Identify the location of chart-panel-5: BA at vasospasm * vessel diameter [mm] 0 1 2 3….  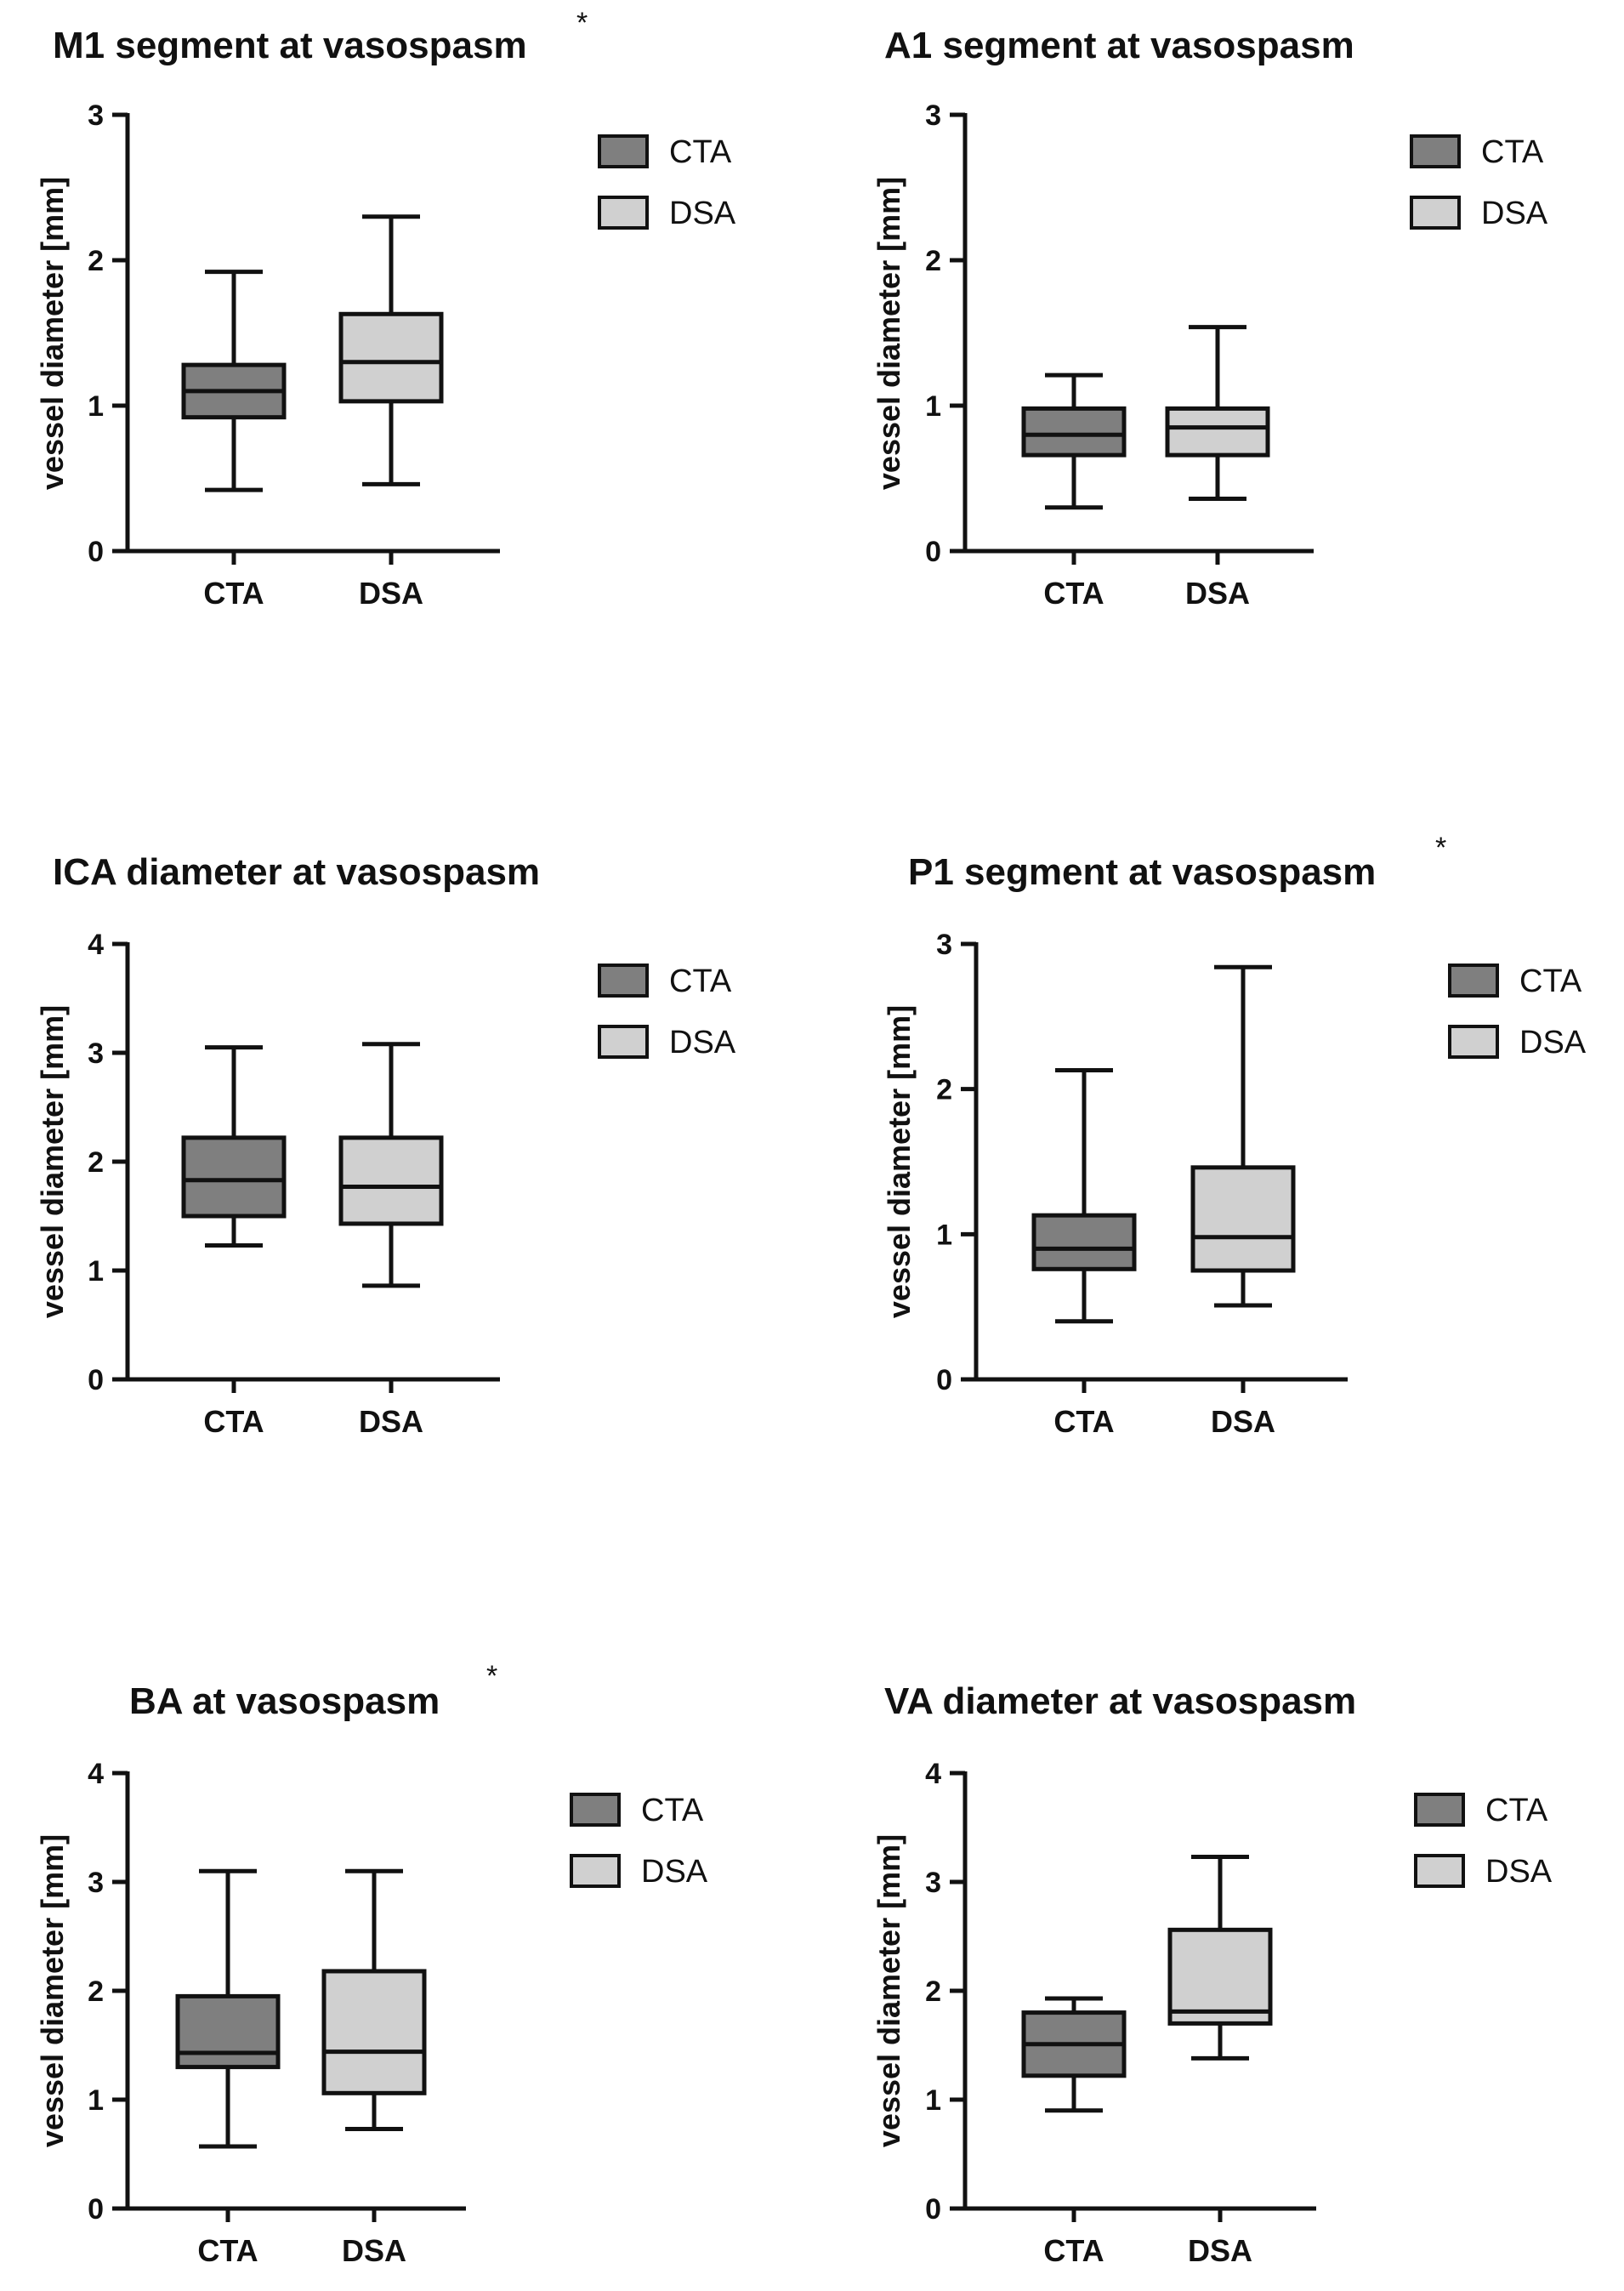
(371, 1964).